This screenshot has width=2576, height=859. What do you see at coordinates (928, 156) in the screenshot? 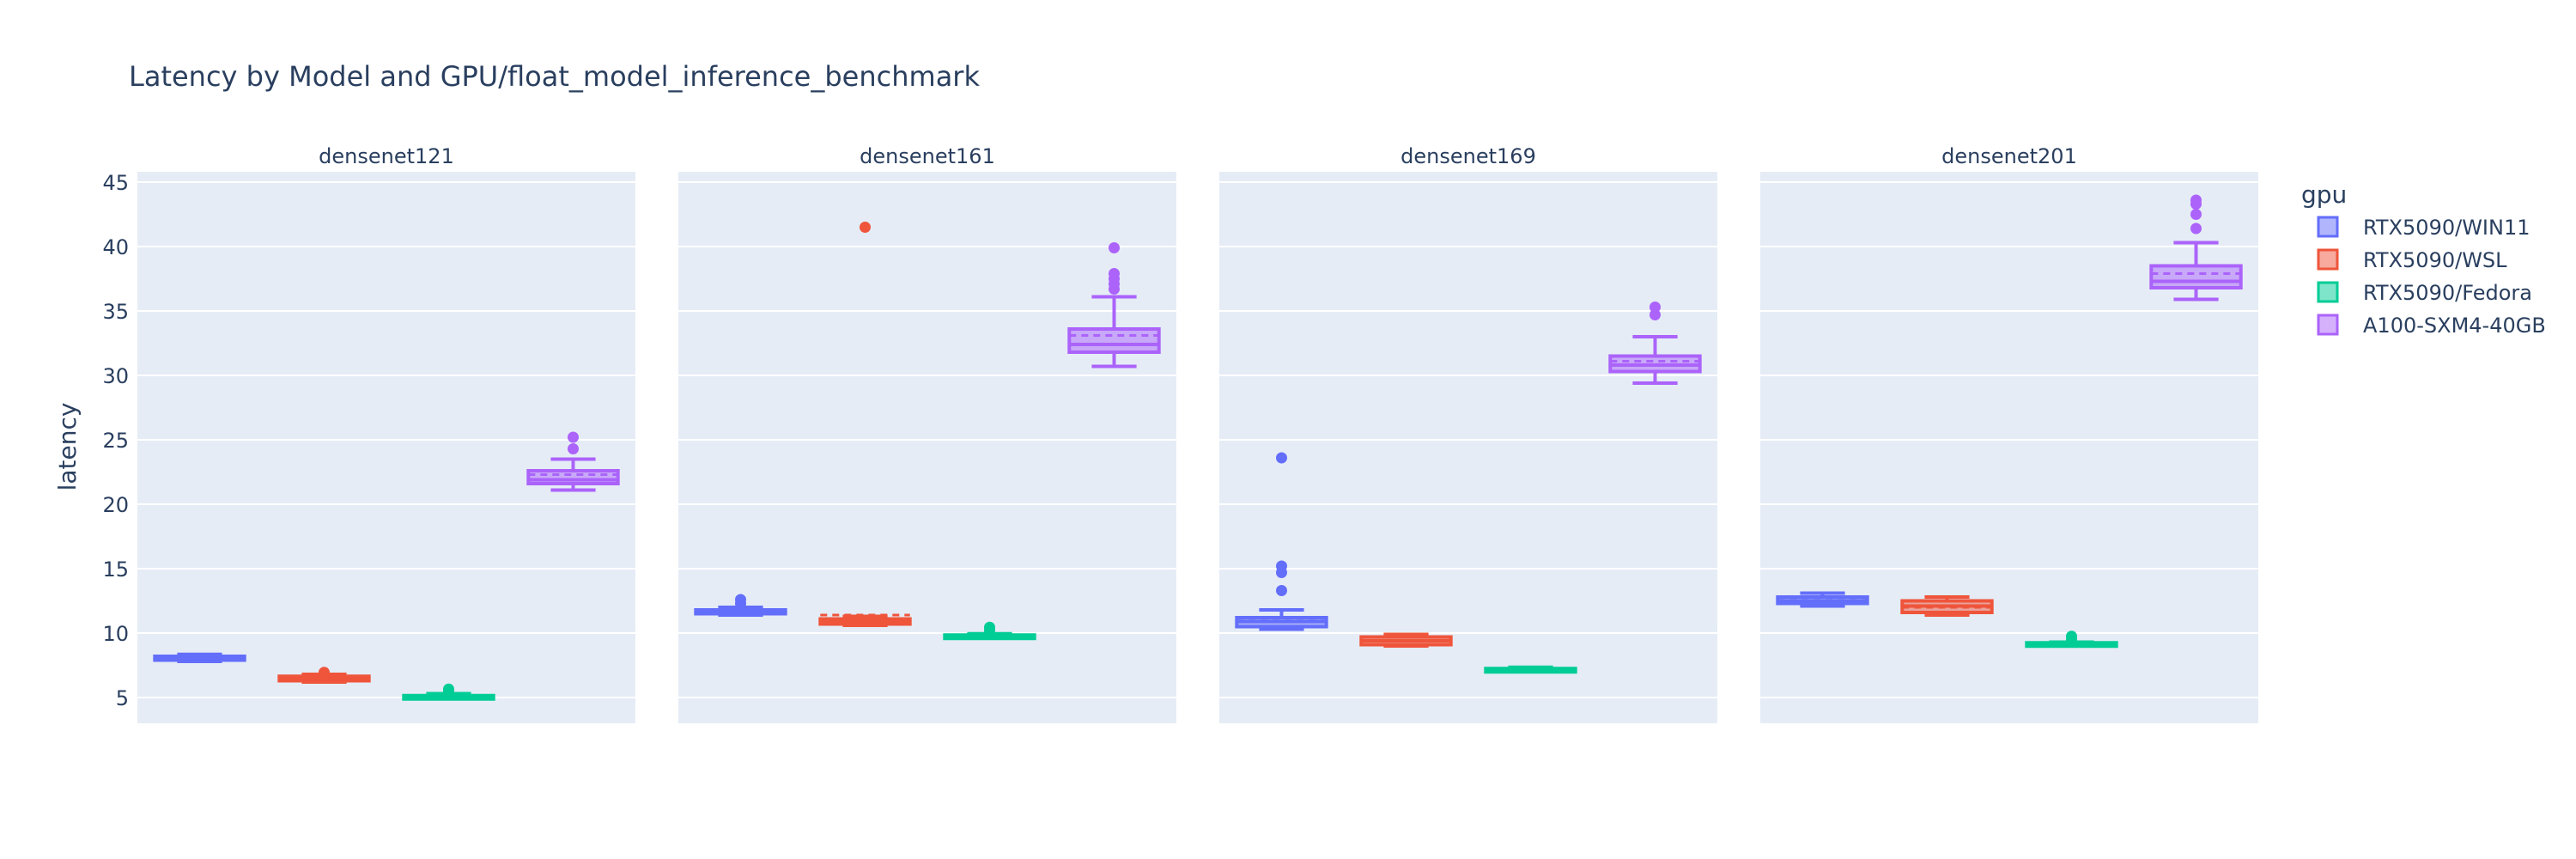
I see `facet-title: densenet161` at bounding box center [928, 156].